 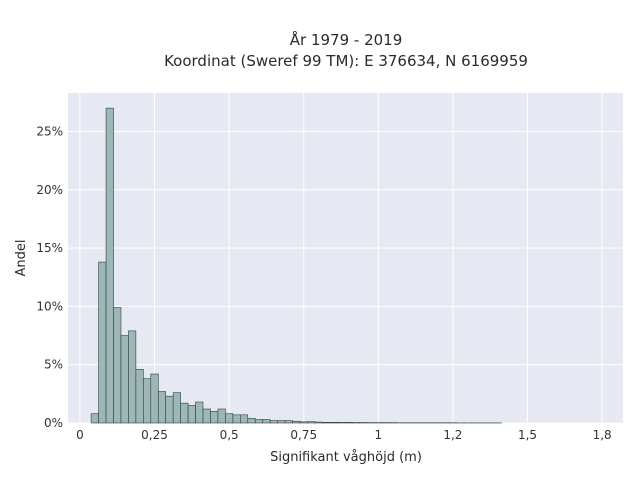 What do you see at coordinates (49, 190) in the screenshot?
I see `y-tick-label: 20%` at bounding box center [49, 190].